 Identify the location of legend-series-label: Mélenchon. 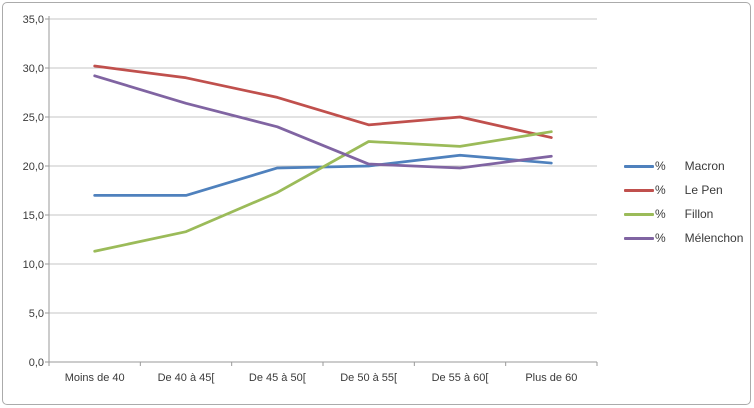
(714, 238).